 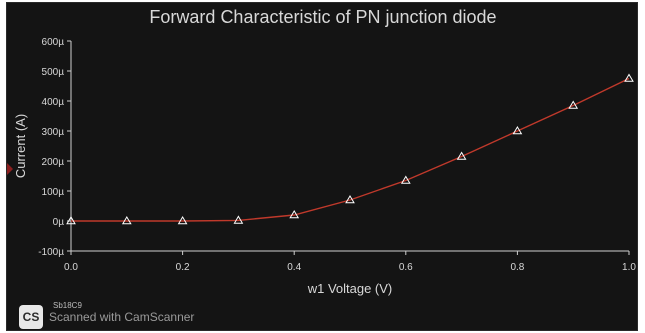 What do you see at coordinates (71, 267) in the screenshot?
I see `x-tick-label: 0.0` at bounding box center [71, 267].